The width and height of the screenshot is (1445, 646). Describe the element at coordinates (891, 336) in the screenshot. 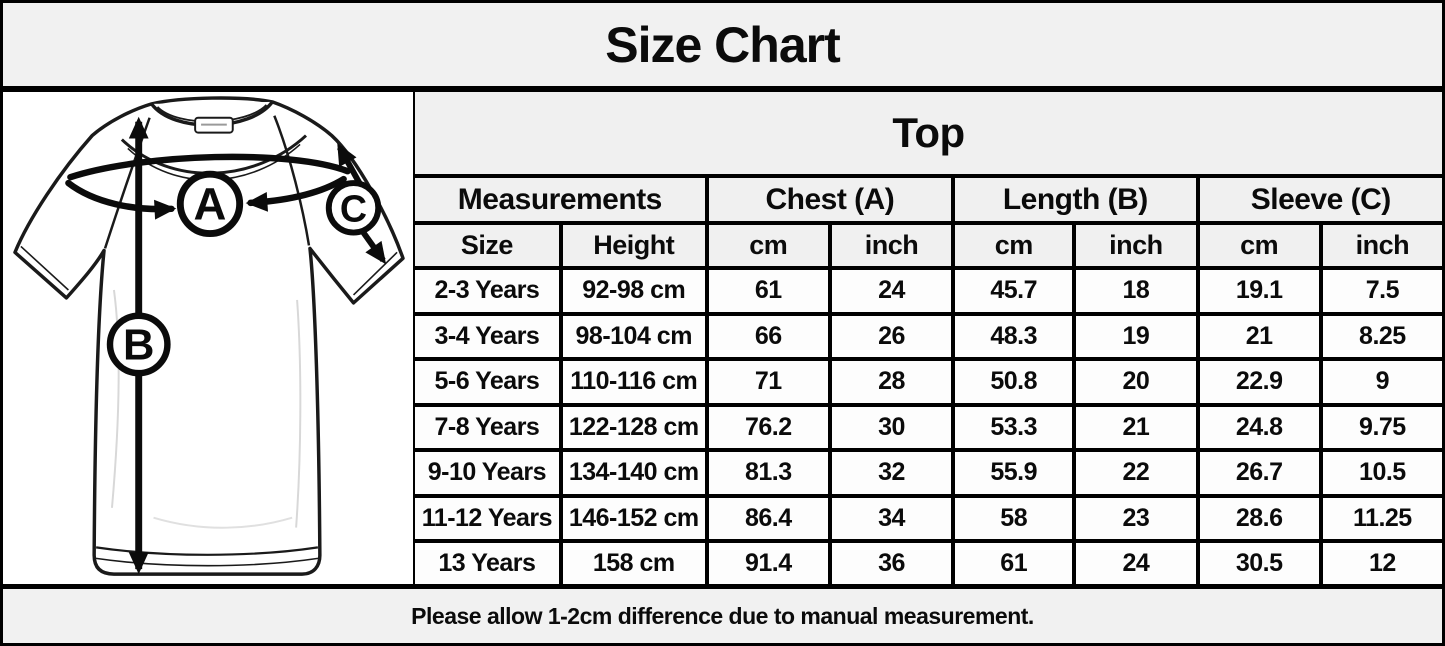

I see `chest-inch-cell: 26` at that location.